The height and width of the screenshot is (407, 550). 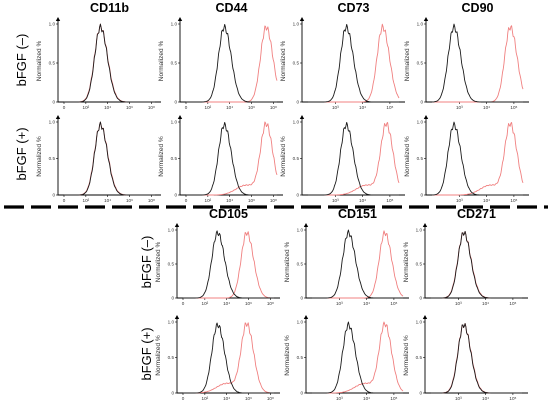 I want to click on histogram-panel-cd90-minus: CD90 Normalized % 0 0.5 1.0 10³ 10⁴ 10⁵, so click(x=466, y=55).